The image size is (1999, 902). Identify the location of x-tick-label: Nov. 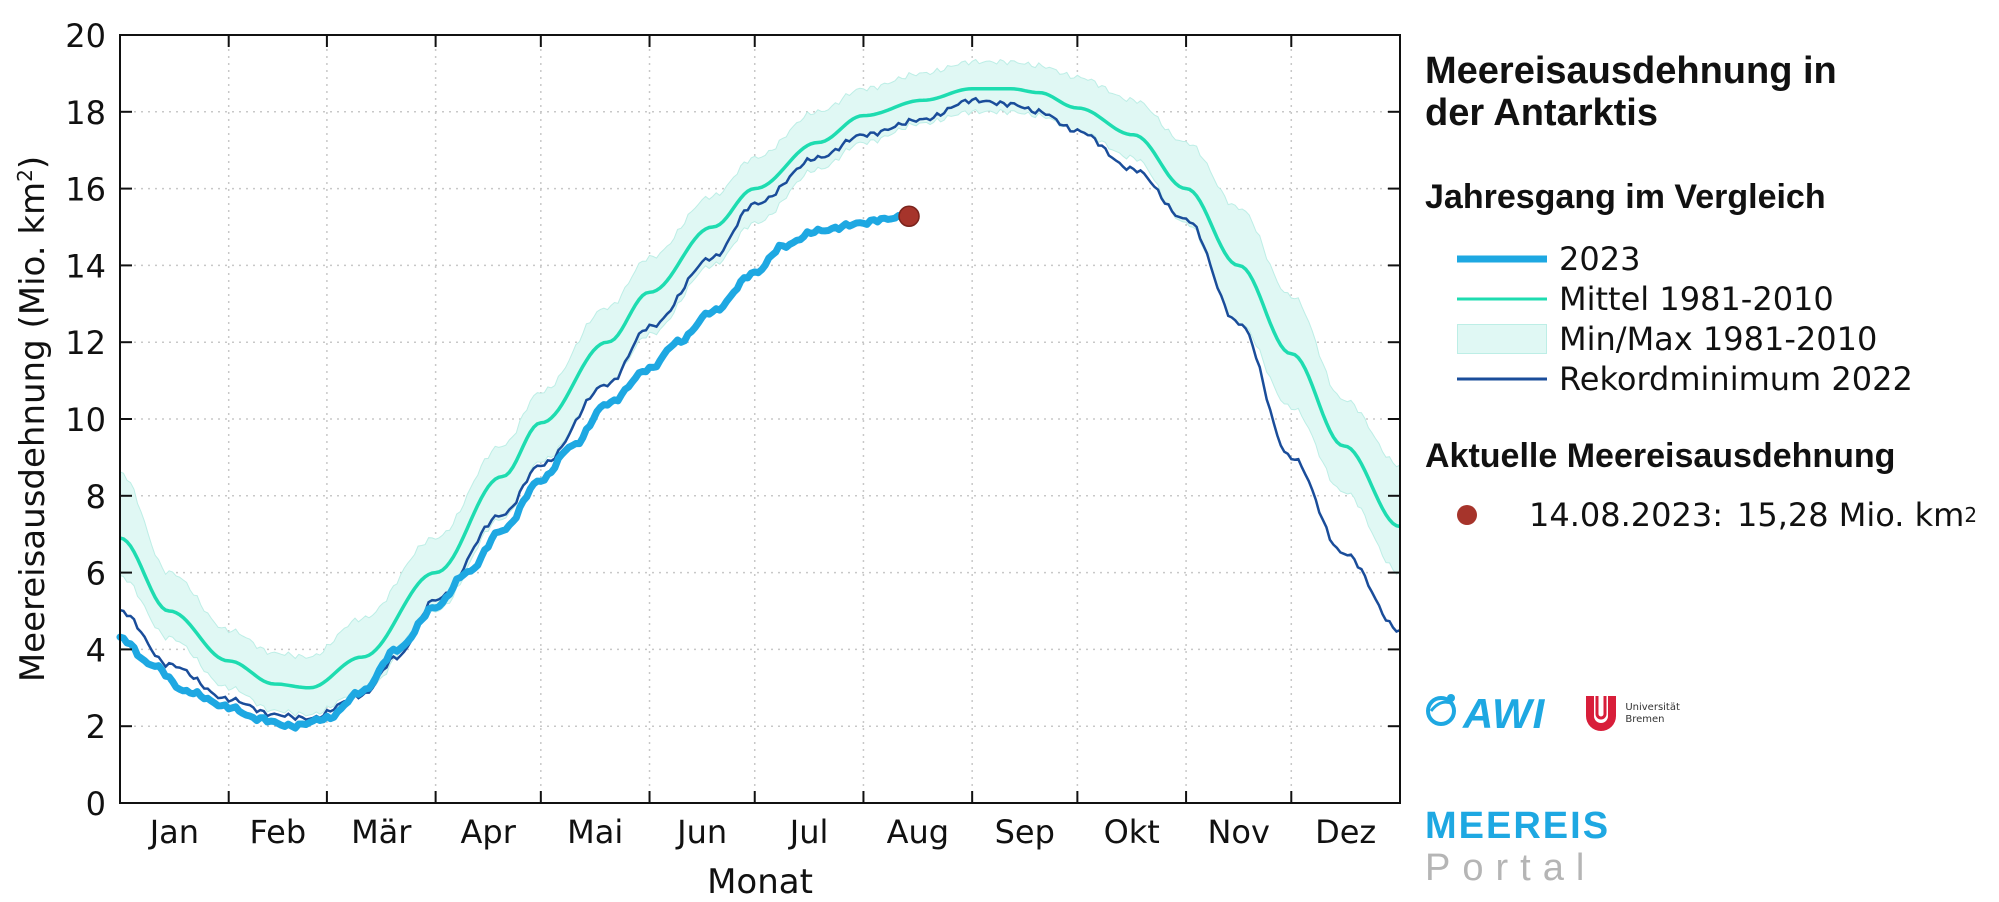
(1238, 832).